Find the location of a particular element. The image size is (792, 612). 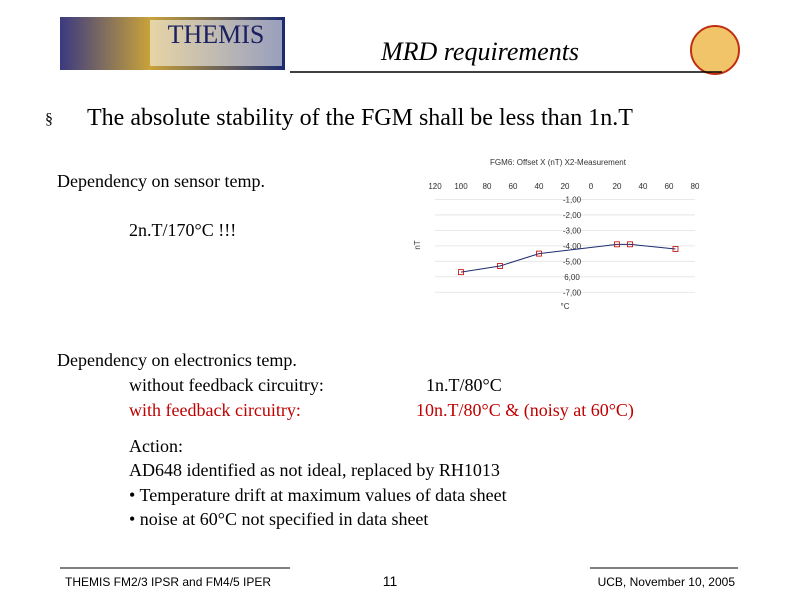

x-tick-label: 0 is located at coordinates (591, 186).